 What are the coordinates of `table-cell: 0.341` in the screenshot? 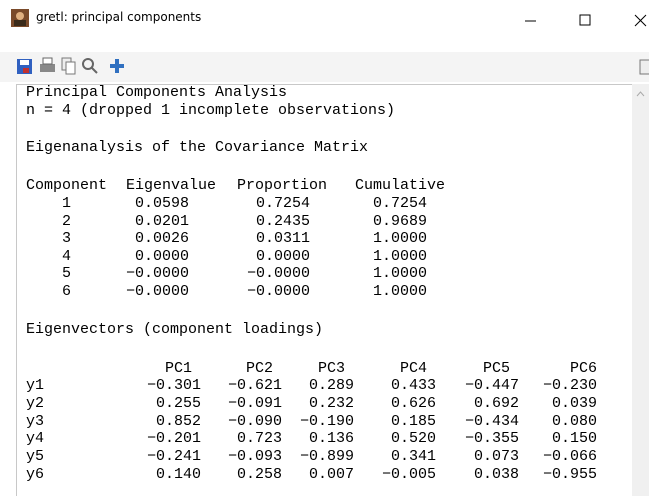 It's located at (413, 457).